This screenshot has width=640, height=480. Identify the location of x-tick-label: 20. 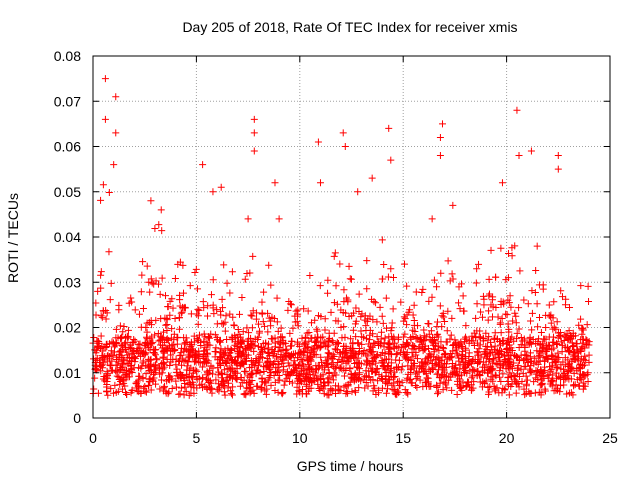
(507, 438).